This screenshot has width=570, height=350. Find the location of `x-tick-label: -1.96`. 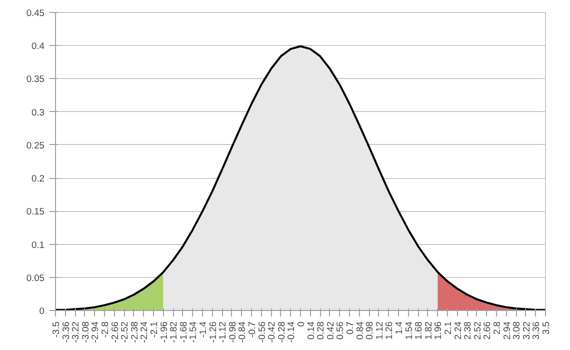

x-tick-label: -1.96 is located at coordinates (163, 332).